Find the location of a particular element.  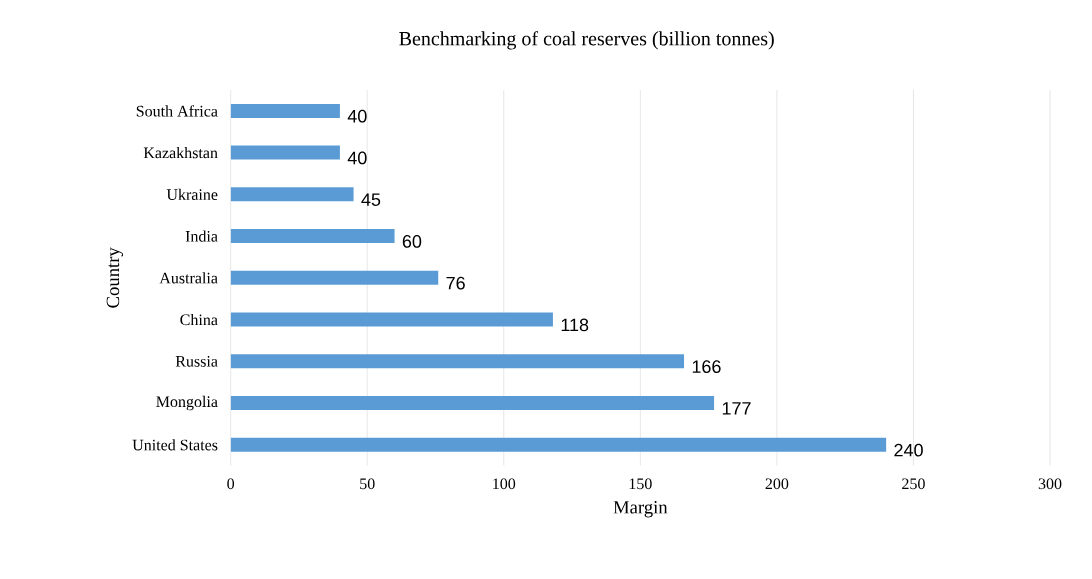

y-tick-label: Russia is located at coordinates (196, 361).